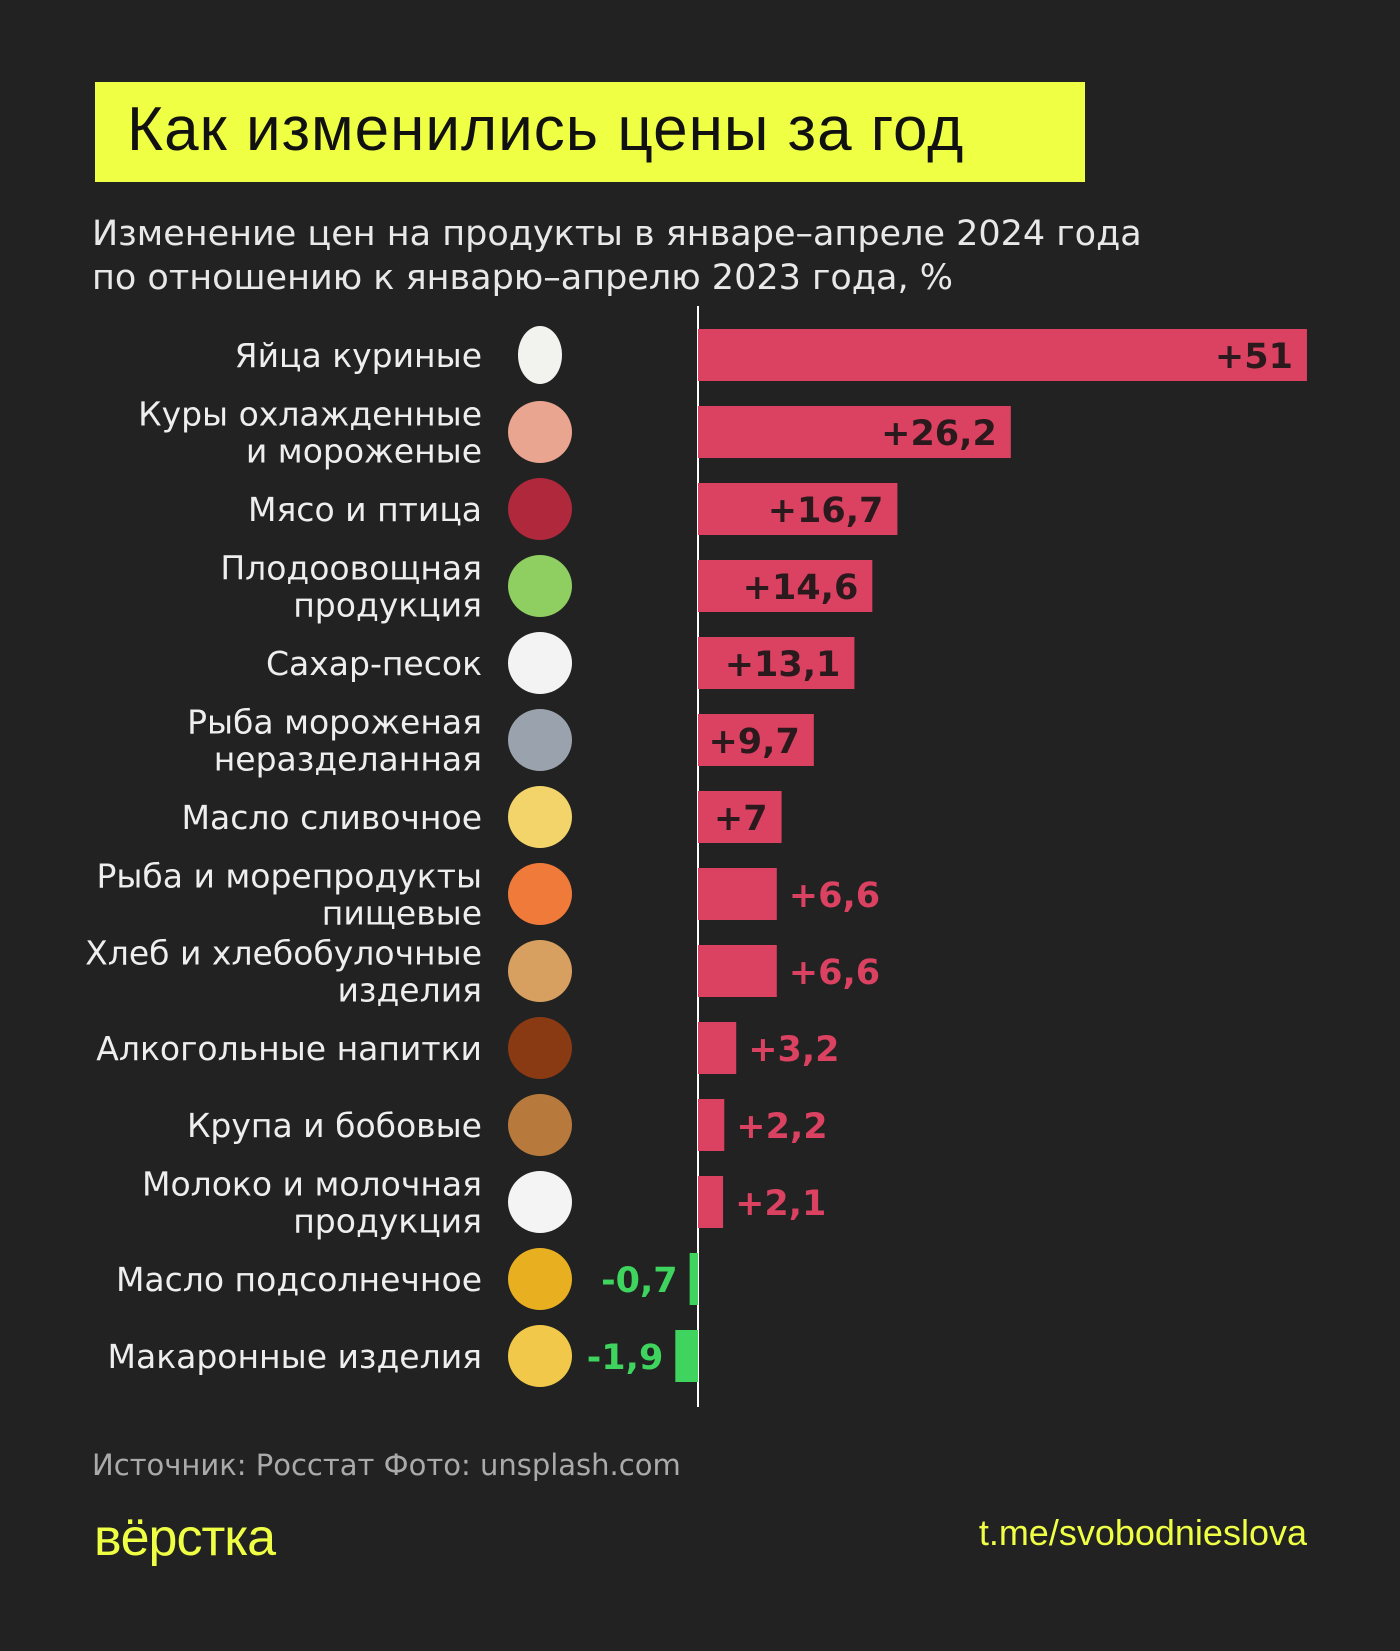 This screenshot has height=1651, width=1400. What do you see at coordinates (332, 817) in the screenshot?
I see `category-label: Масло сливочное` at bounding box center [332, 817].